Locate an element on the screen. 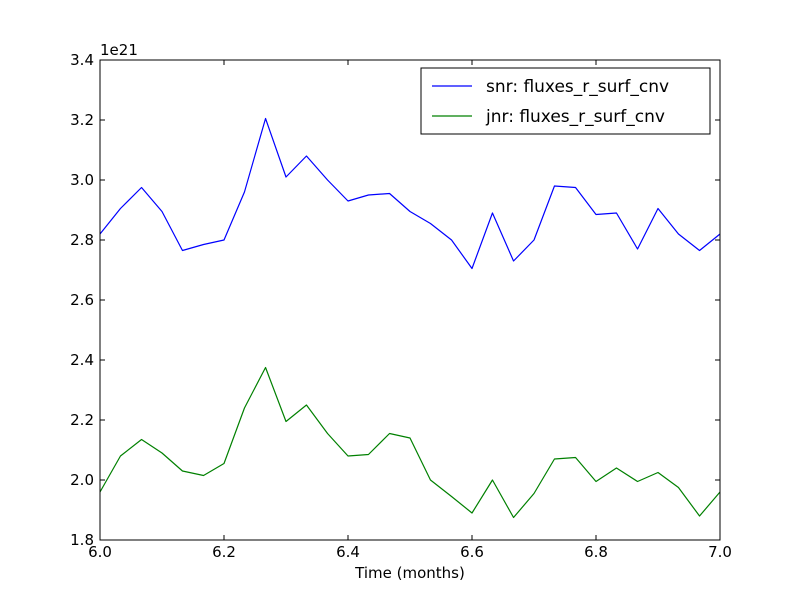  y-tick-label: 3.0 is located at coordinates (82, 180).